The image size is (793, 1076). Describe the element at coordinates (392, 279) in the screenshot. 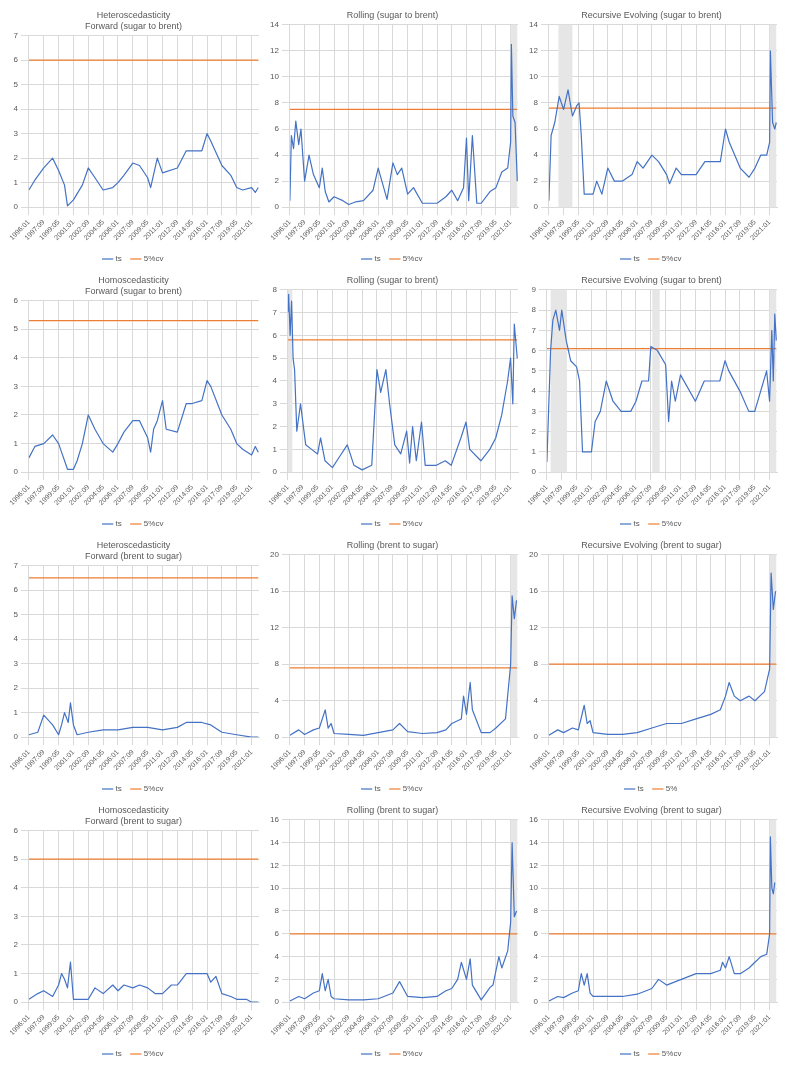

I see `chart-title: Rolling (sugar to brent)` at that location.